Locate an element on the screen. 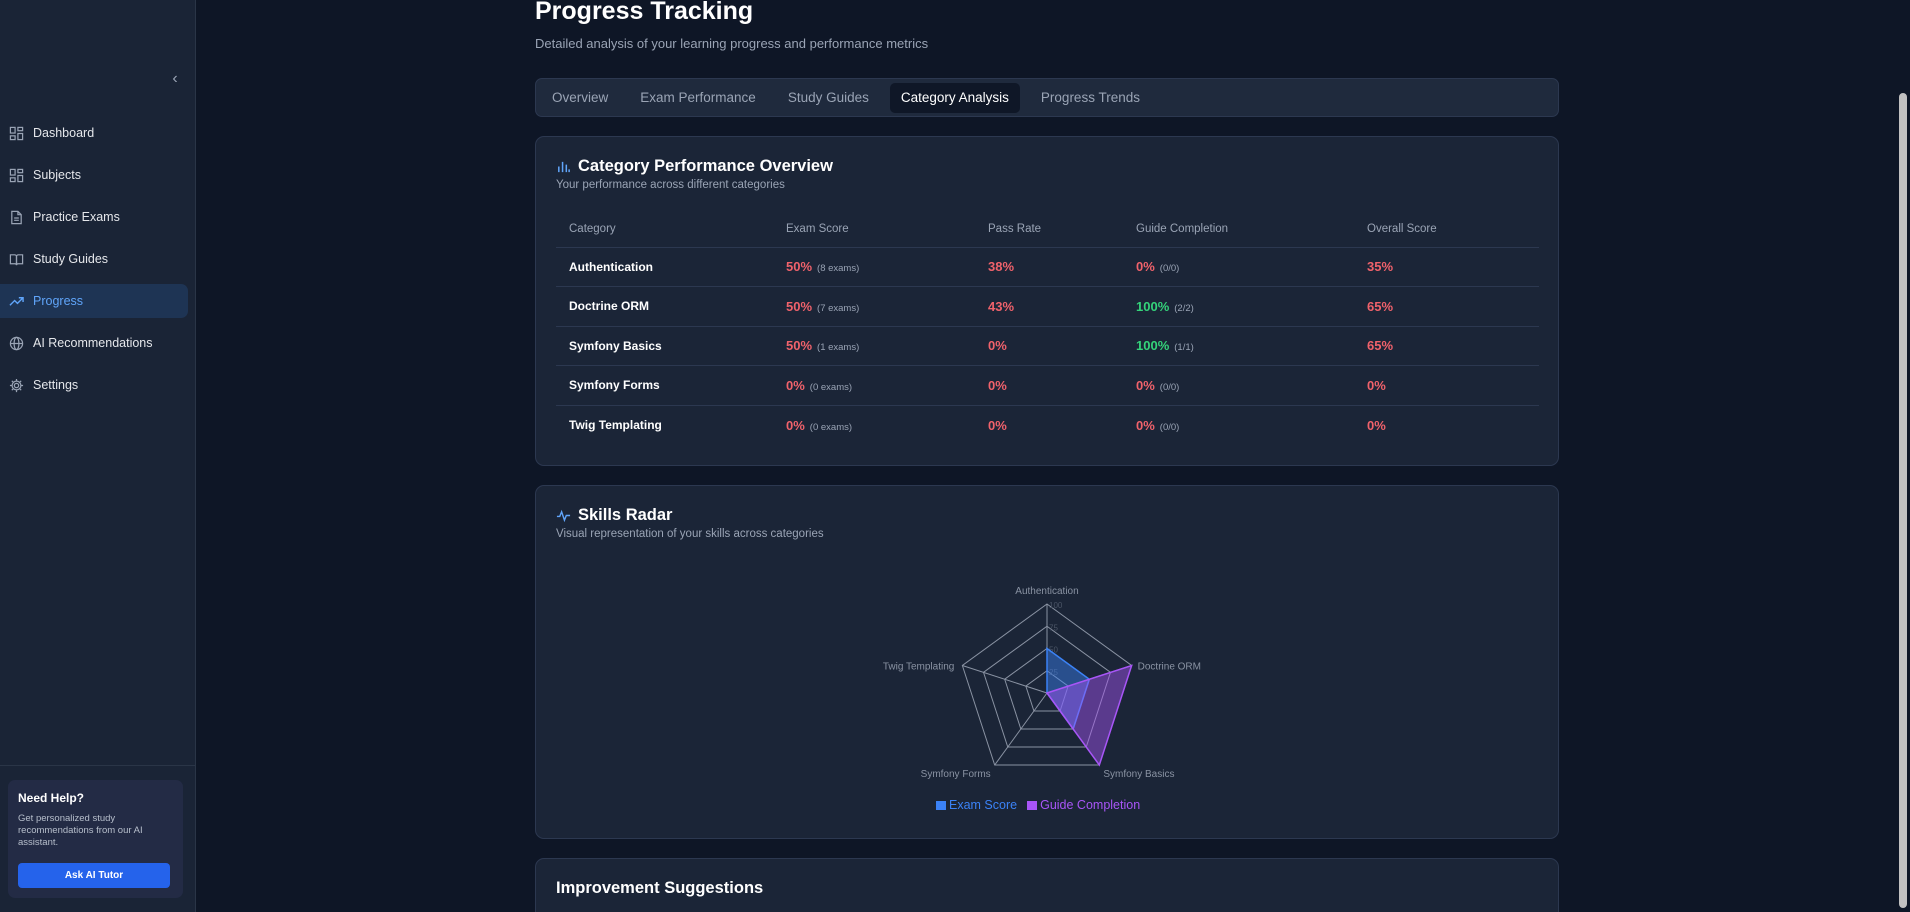 This screenshot has width=1910, height=912. sidebar-divider is located at coordinates (98, 765).